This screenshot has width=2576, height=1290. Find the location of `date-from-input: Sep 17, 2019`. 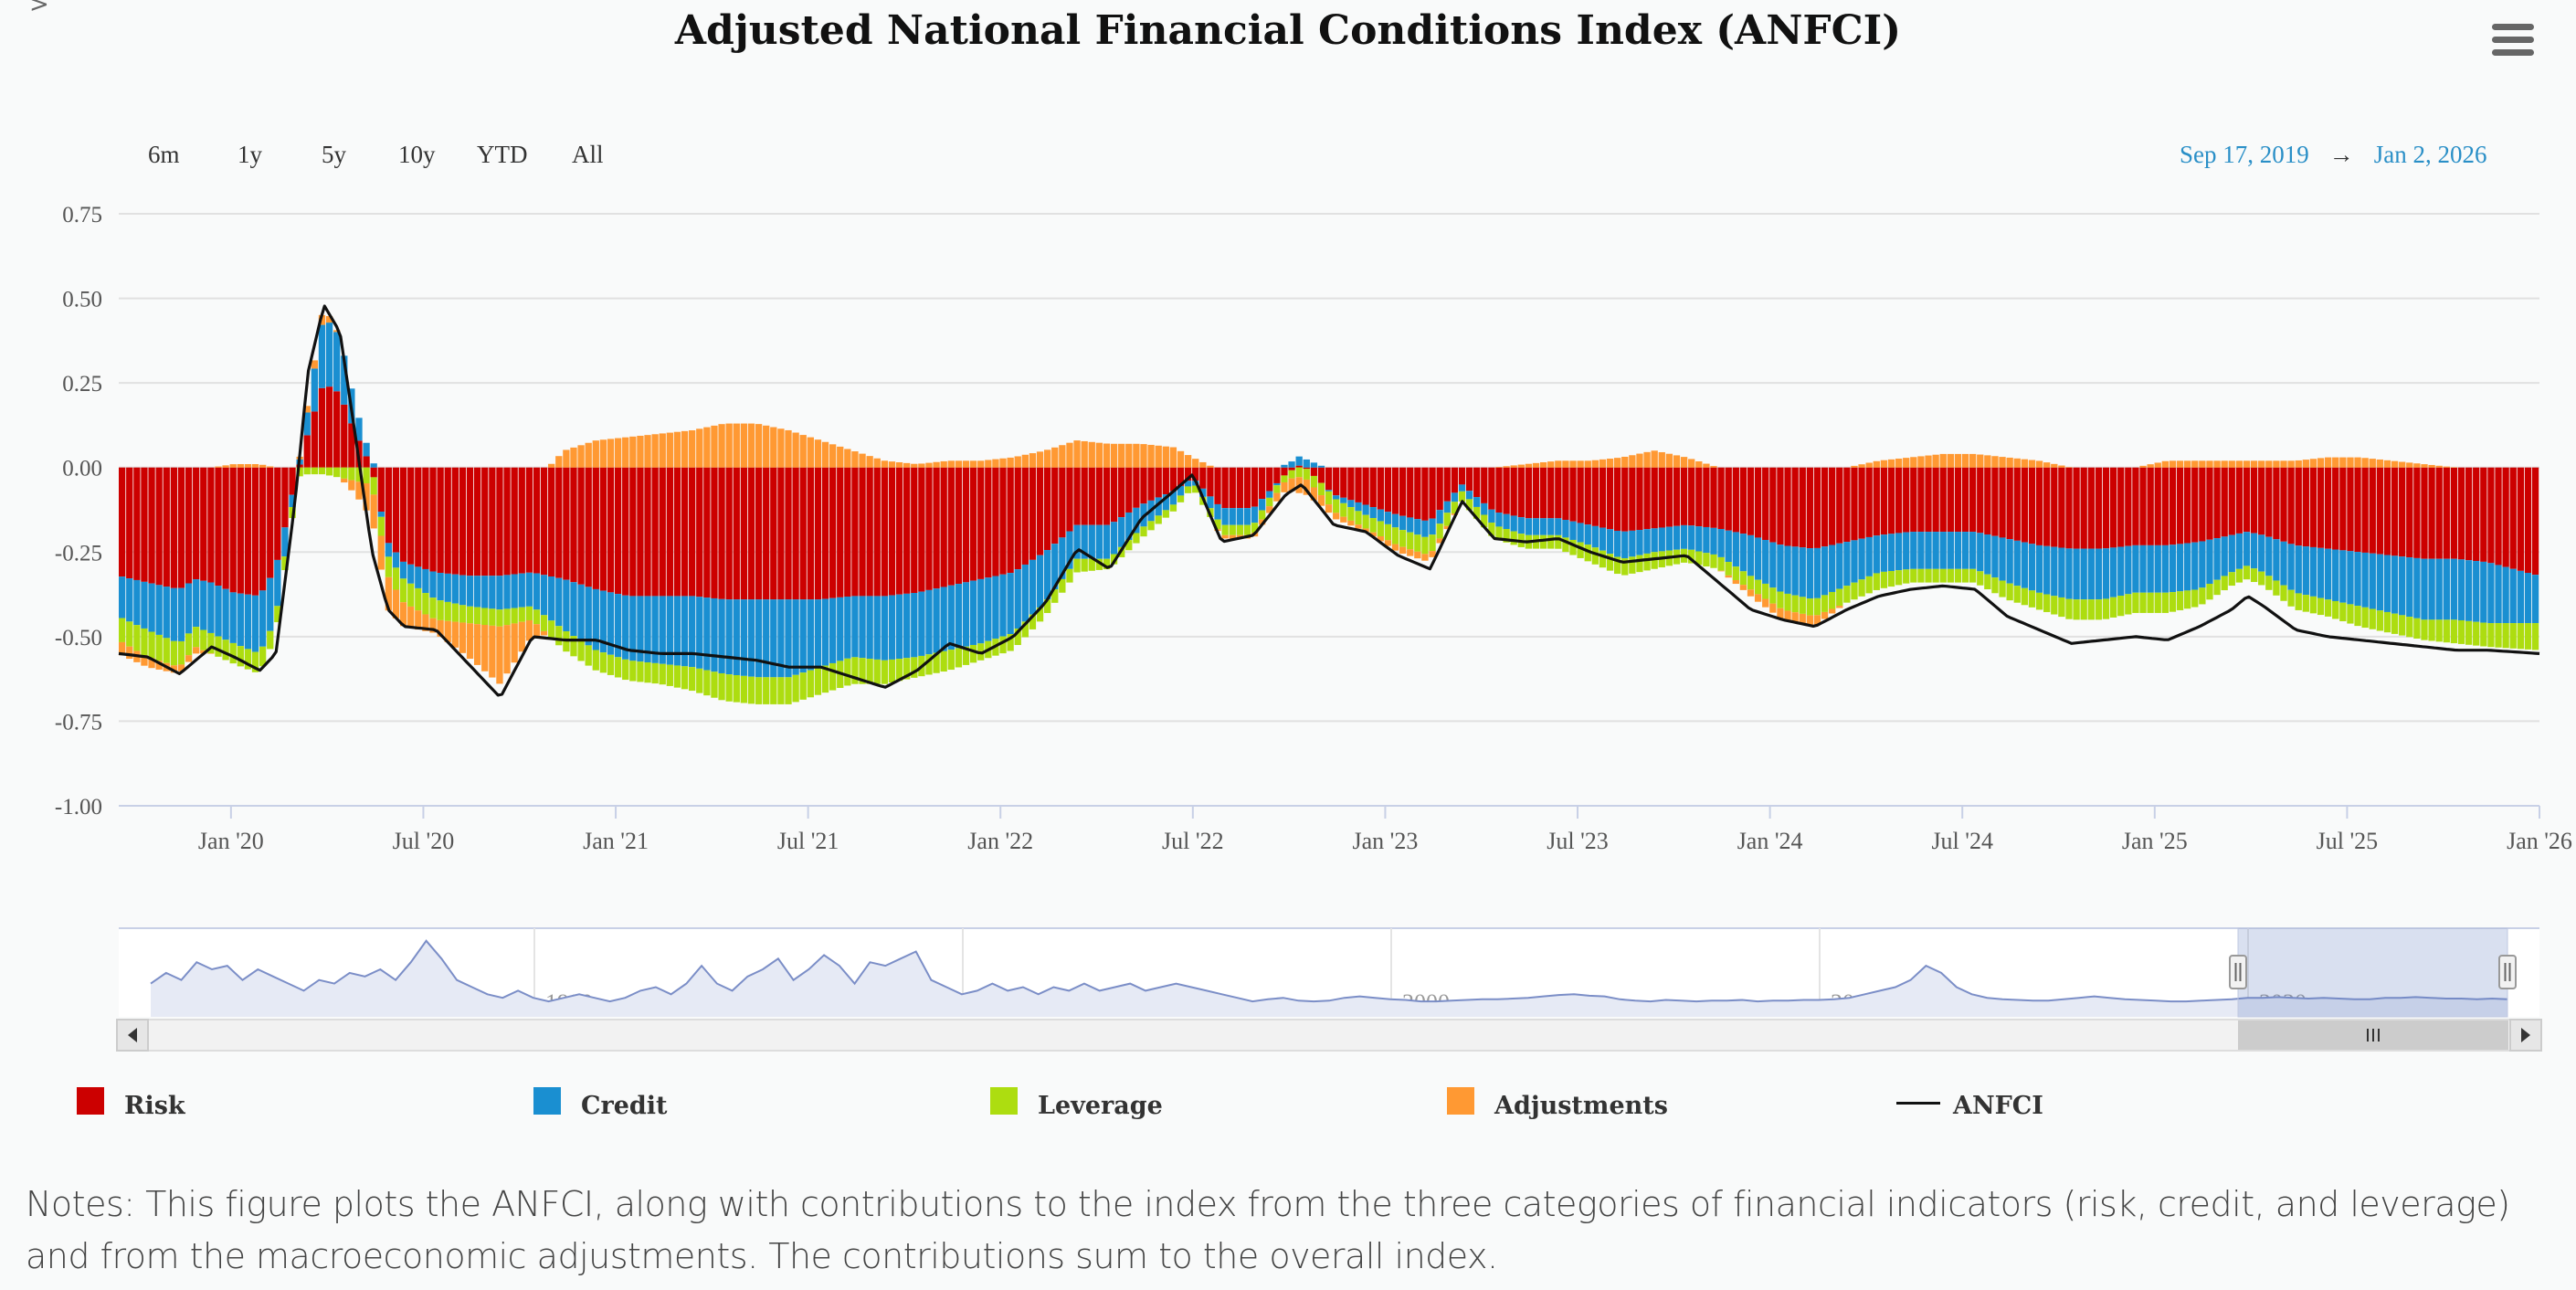

date-from-input: Sep 17, 2019 is located at coordinates (2244, 154).